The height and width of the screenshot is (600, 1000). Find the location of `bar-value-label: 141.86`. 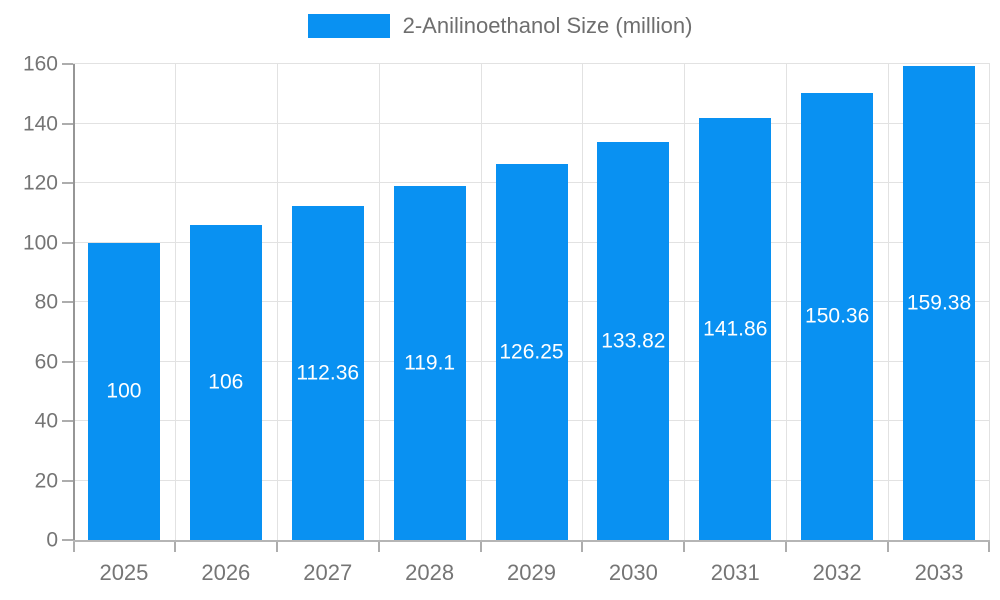

bar-value-label: 141.86 is located at coordinates (735, 329).